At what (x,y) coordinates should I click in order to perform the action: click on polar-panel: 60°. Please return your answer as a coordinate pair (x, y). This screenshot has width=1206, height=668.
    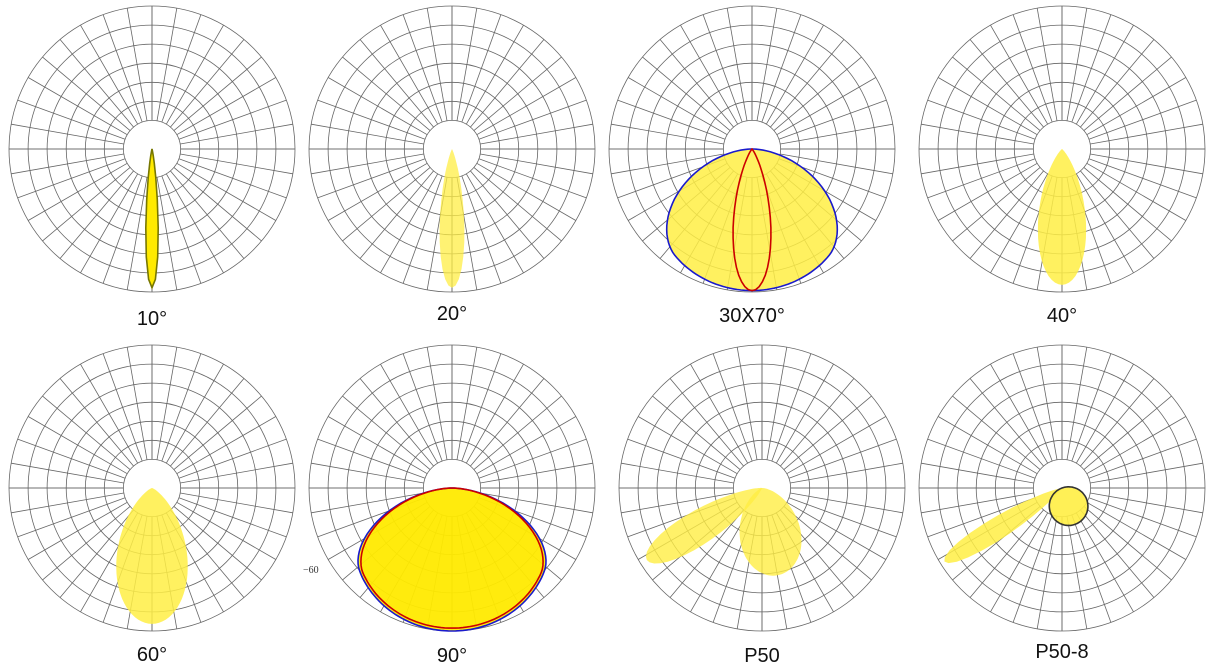
    Looking at the image, I should click on (152, 505).